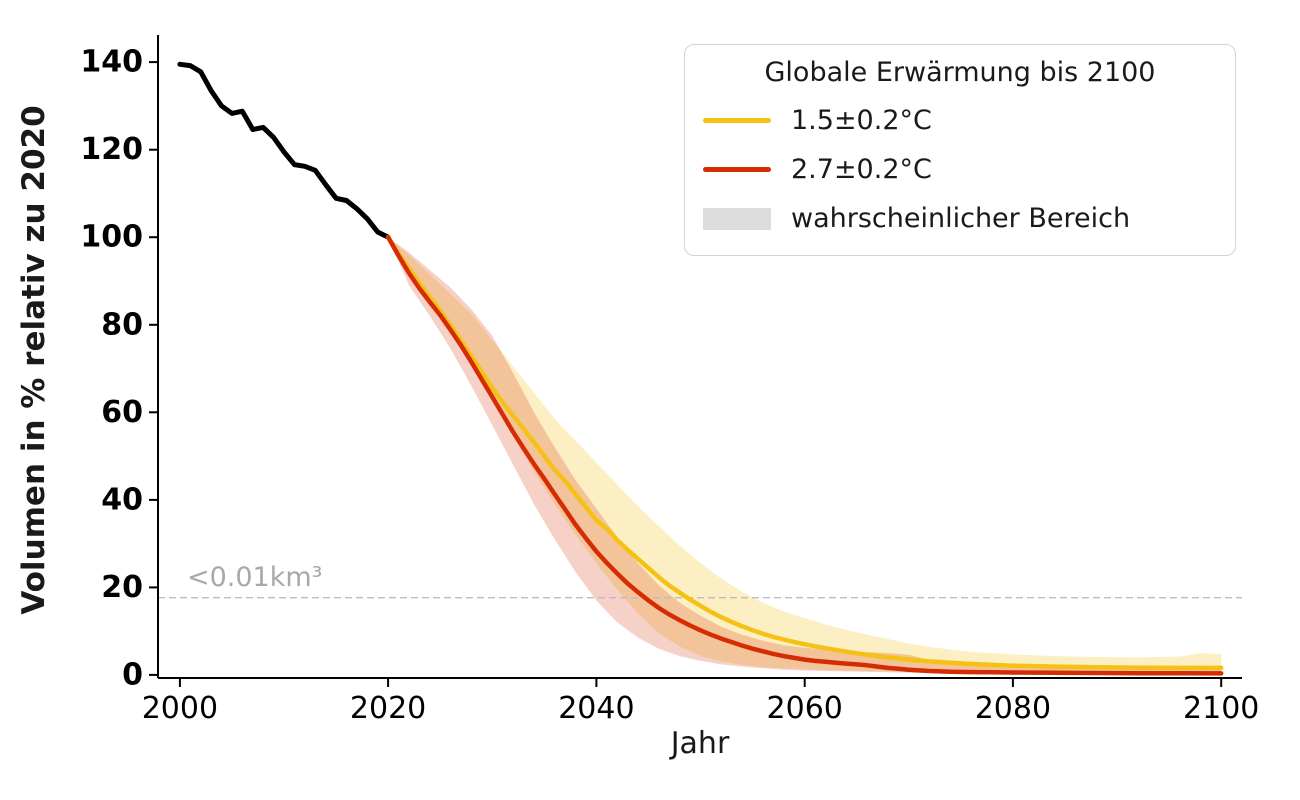 The height and width of the screenshot is (800, 1300). What do you see at coordinates (122, 412) in the screenshot?
I see `y-tick-label: 60` at bounding box center [122, 412].